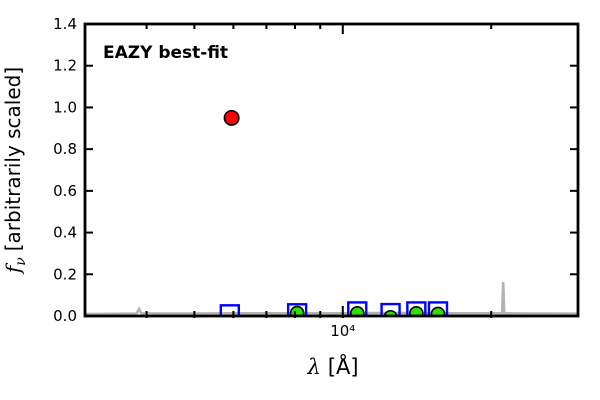 Image resolution: width=600 pixels, height=400 pixels. Describe the element at coordinates (65, 107) in the screenshot. I see `y-tick-label: 1.0` at that location.